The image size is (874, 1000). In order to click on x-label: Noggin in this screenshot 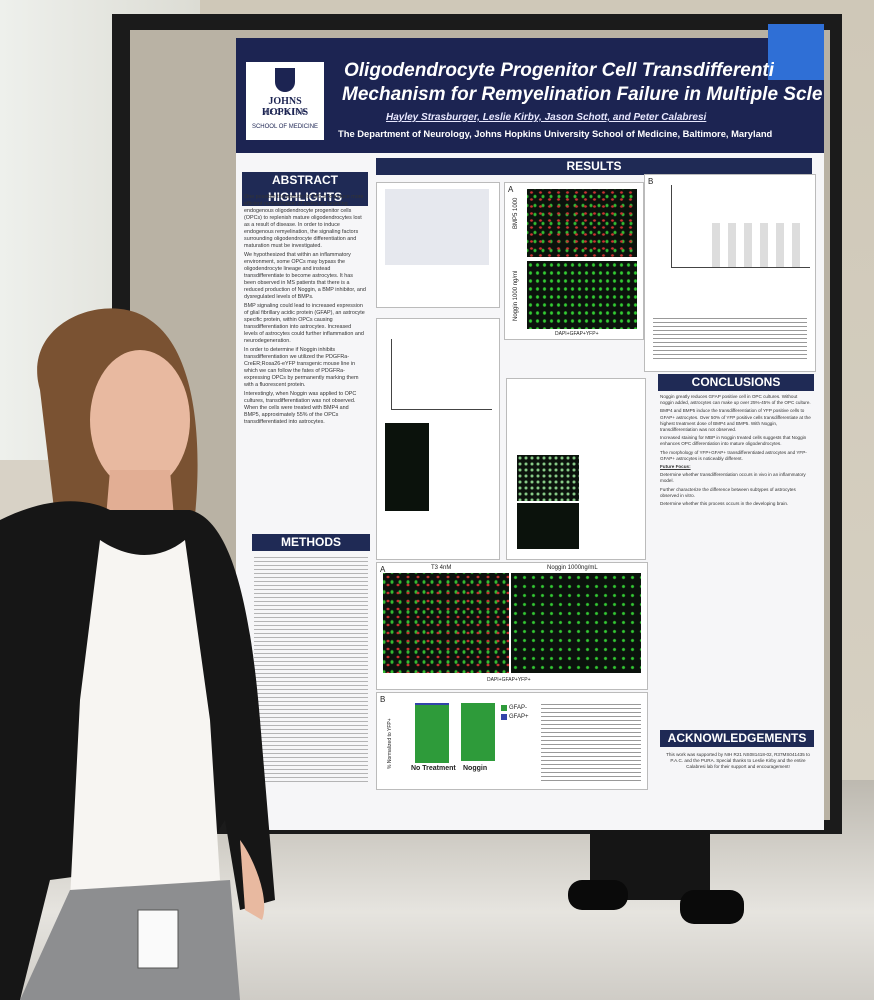, I will do `click(475, 768)`.